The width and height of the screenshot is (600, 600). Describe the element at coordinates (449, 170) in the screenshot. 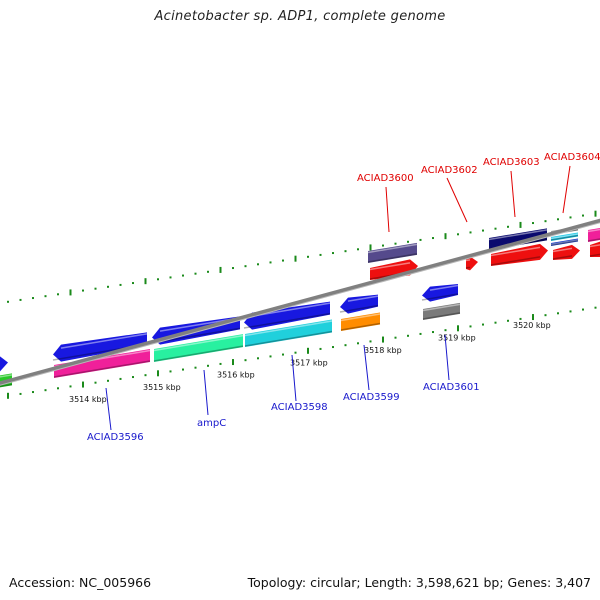

I see `gene-label-aciad3602: ACIAD3602` at that location.